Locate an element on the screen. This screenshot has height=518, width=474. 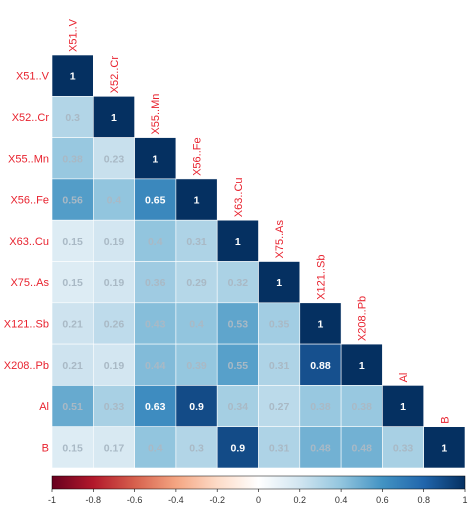
cell-value-label: 0.63 is located at coordinates (155, 407).